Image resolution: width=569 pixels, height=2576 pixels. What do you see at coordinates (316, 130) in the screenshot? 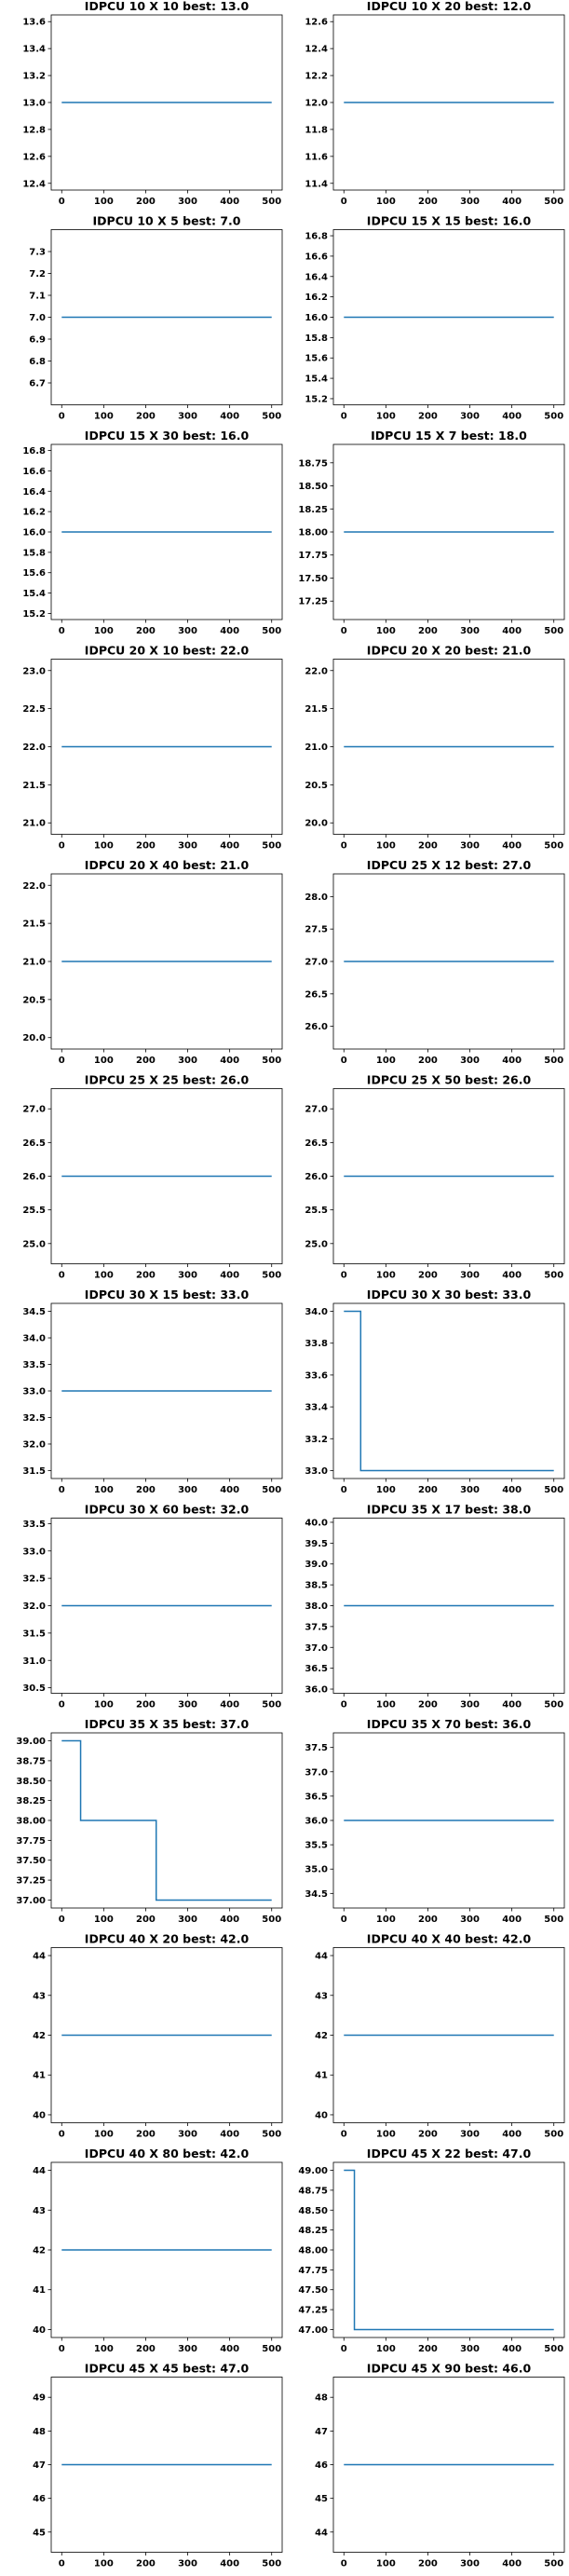
I see `y-tick-label: 11.8` at bounding box center [316, 130].